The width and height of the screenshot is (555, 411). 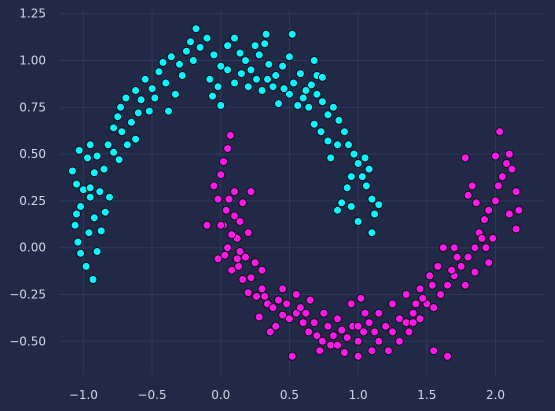 I want to click on y-tick-label: 1.00, so click(x=32, y=61).